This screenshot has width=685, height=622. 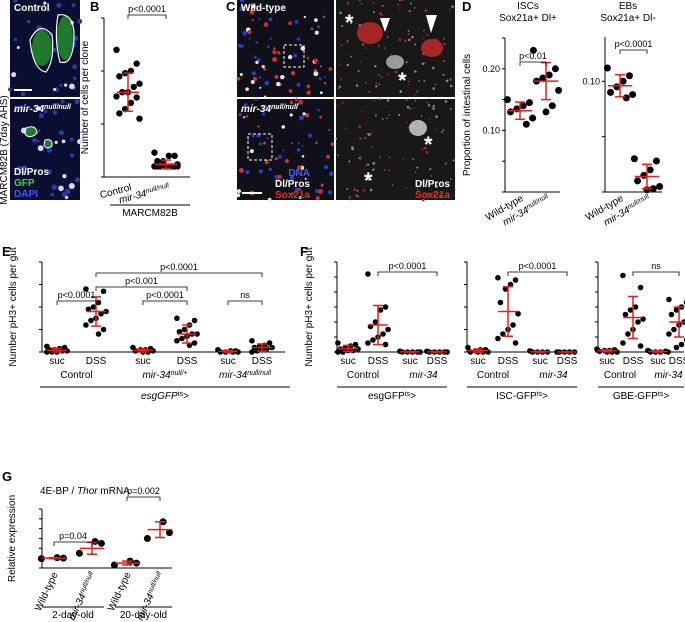 What do you see at coordinates (292, 195) in the screenshot?
I see `stain-label: Sox21a` at bounding box center [292, 195].